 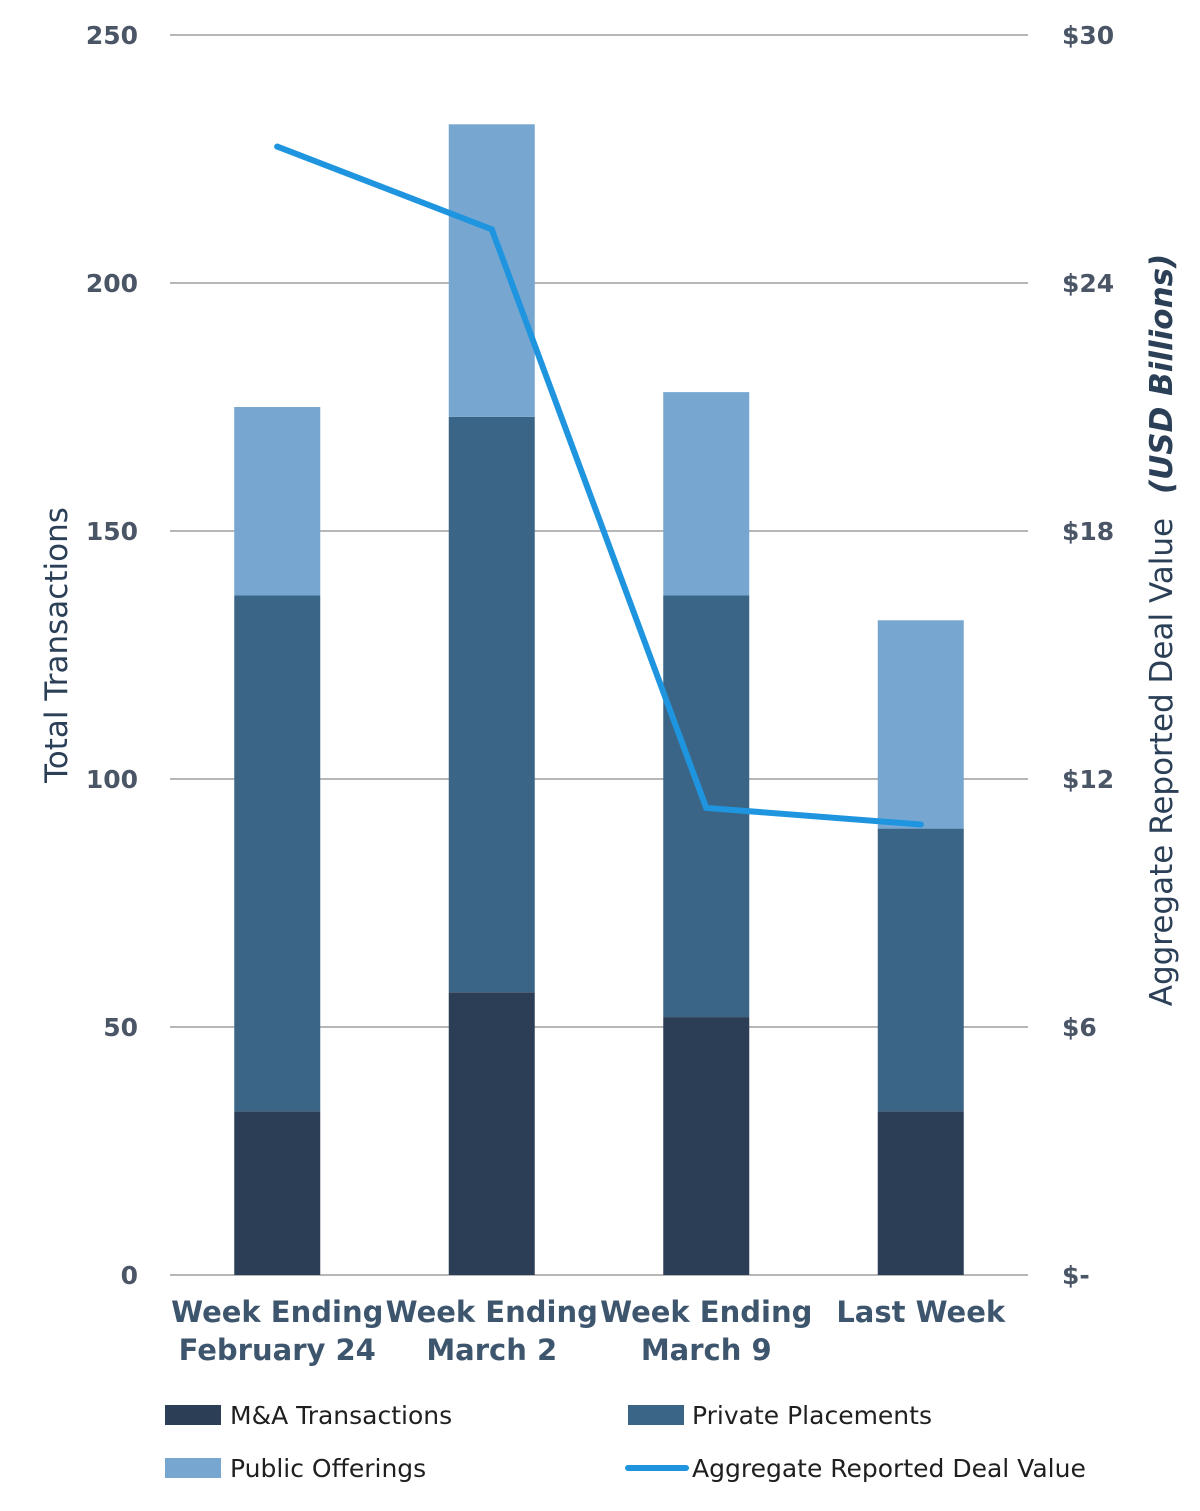 What do you see at coordinates (277, 1350) in the screenshot?
I see `category-label-line: February 24` at bounding box center [277, 1350].